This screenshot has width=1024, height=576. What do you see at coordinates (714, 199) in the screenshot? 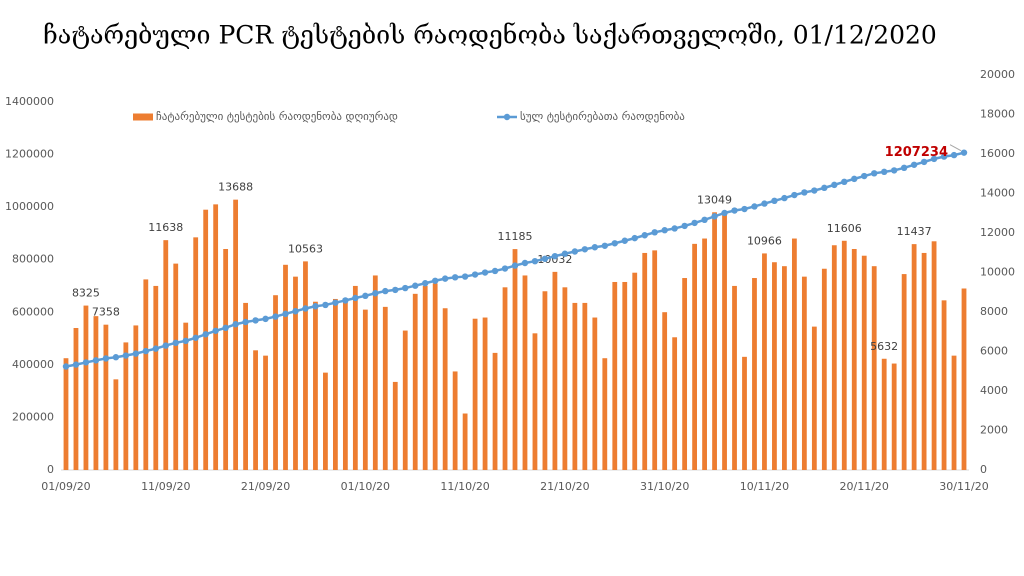
I see `data-label: 13049` at bounding box center [714, 199].